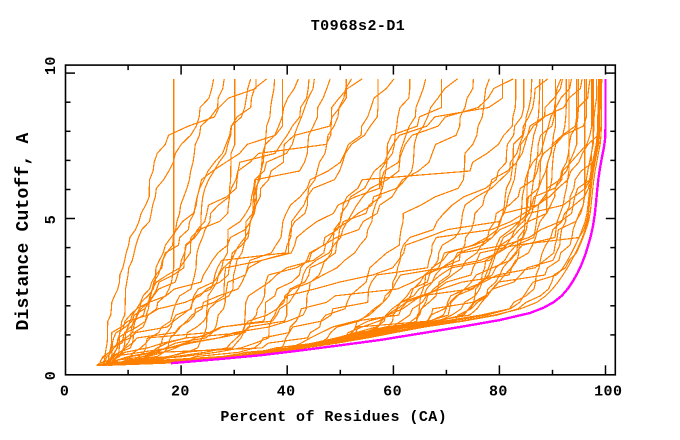 The height and width of the screenshot is (440, 680). What do you see at coordinates (358, 26) in the screenshot?
I see `svg-text: T0968s2-D1` at bounding box center [358, 26].